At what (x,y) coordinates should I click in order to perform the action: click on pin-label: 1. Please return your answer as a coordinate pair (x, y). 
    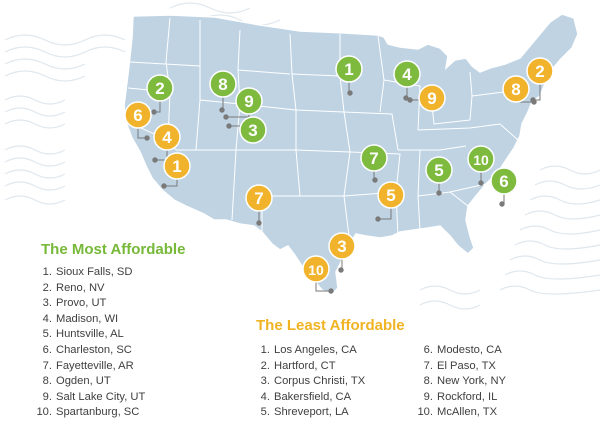
    Looking at the image, I should click on (176, 166).